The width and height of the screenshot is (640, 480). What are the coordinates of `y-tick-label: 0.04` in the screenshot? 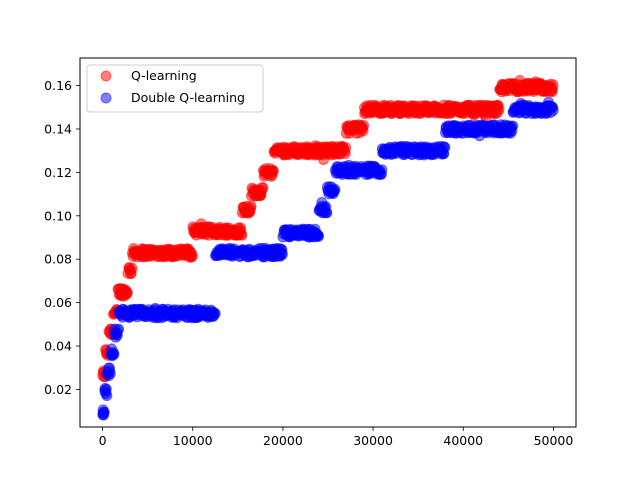 It's located at (58, 346).